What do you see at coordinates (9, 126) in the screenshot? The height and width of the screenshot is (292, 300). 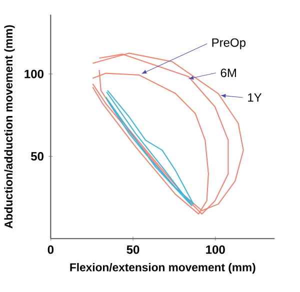 I see `y-axis-title: Abduction/adduction movement (mm)` at bounding box center [9, 126].